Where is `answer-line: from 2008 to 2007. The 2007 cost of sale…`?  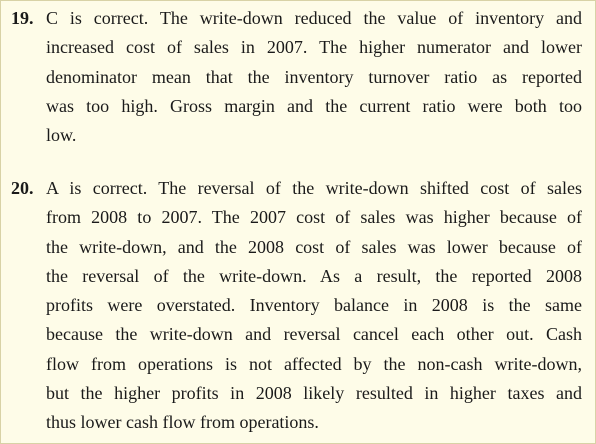
answer-line: from 2008 to 2007. The 2007 cost of sale… is located at coordinates (314, 217).